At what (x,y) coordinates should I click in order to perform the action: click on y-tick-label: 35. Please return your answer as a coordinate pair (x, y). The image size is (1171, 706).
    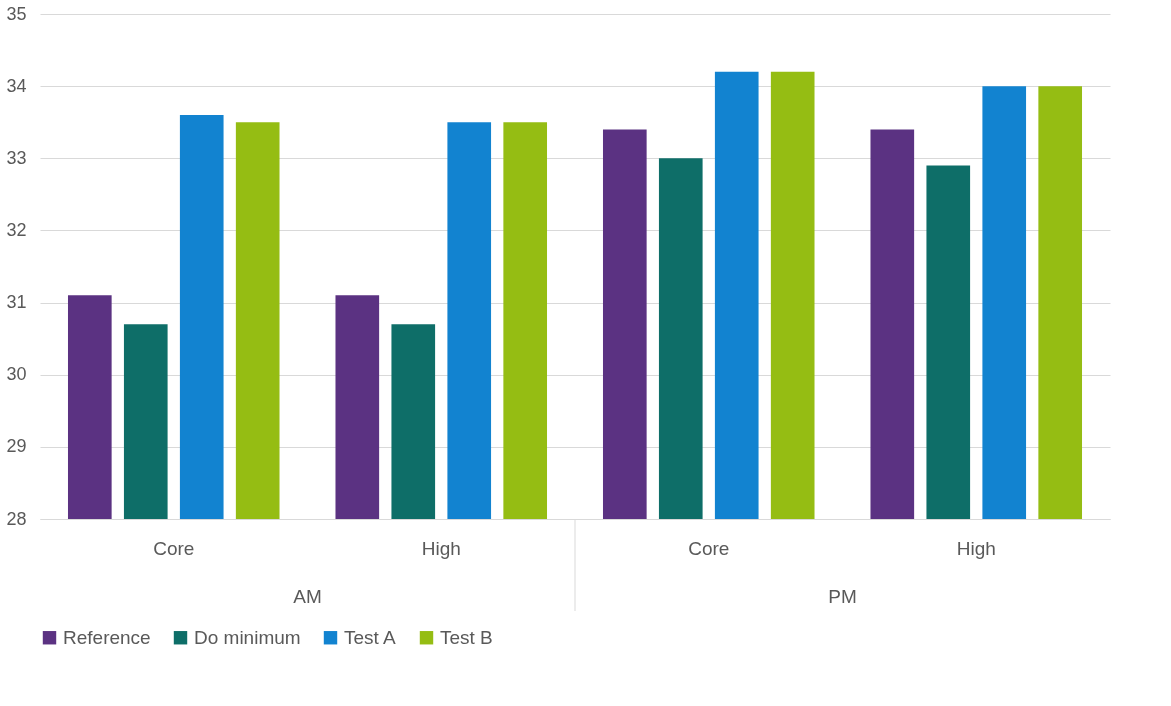
    Looking at the image, I should click on (16, 13).